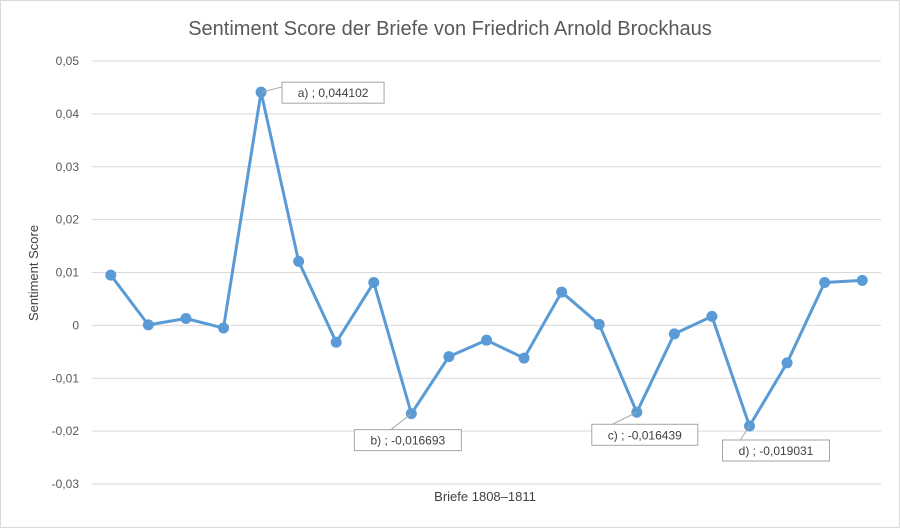  I want to click on y-axis-title: Sentiment Score, so click(33, 273).